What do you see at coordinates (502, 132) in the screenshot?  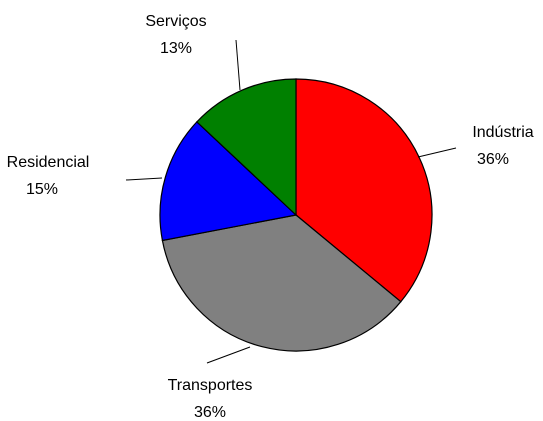 I see `slice-label: Indústria` at bounding box center [502, 132].